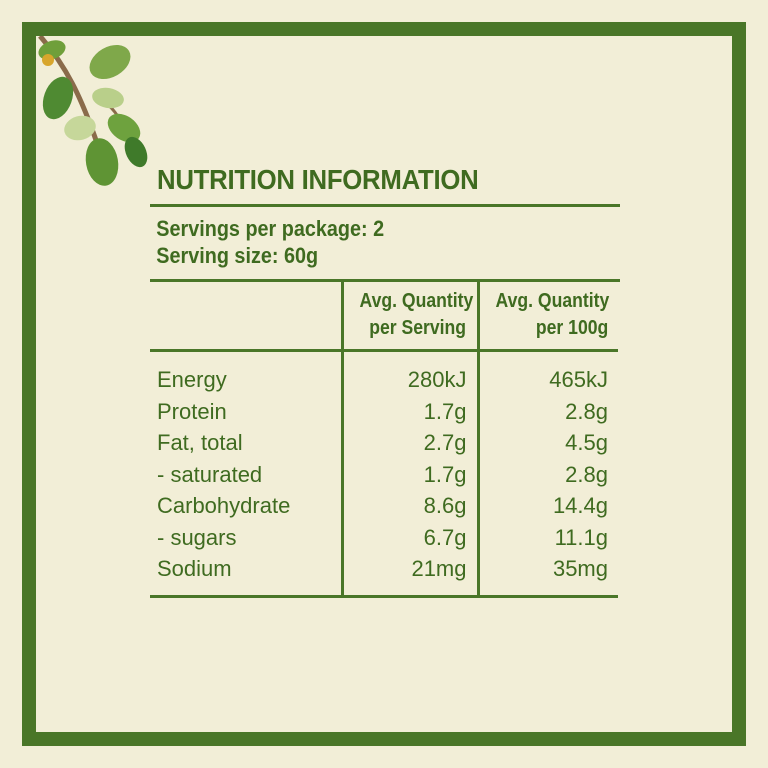 The height and width of the screenshot is (768, 768). I want to click on header-per-100g-line1: Avg. Quantity, so click(552, 301).